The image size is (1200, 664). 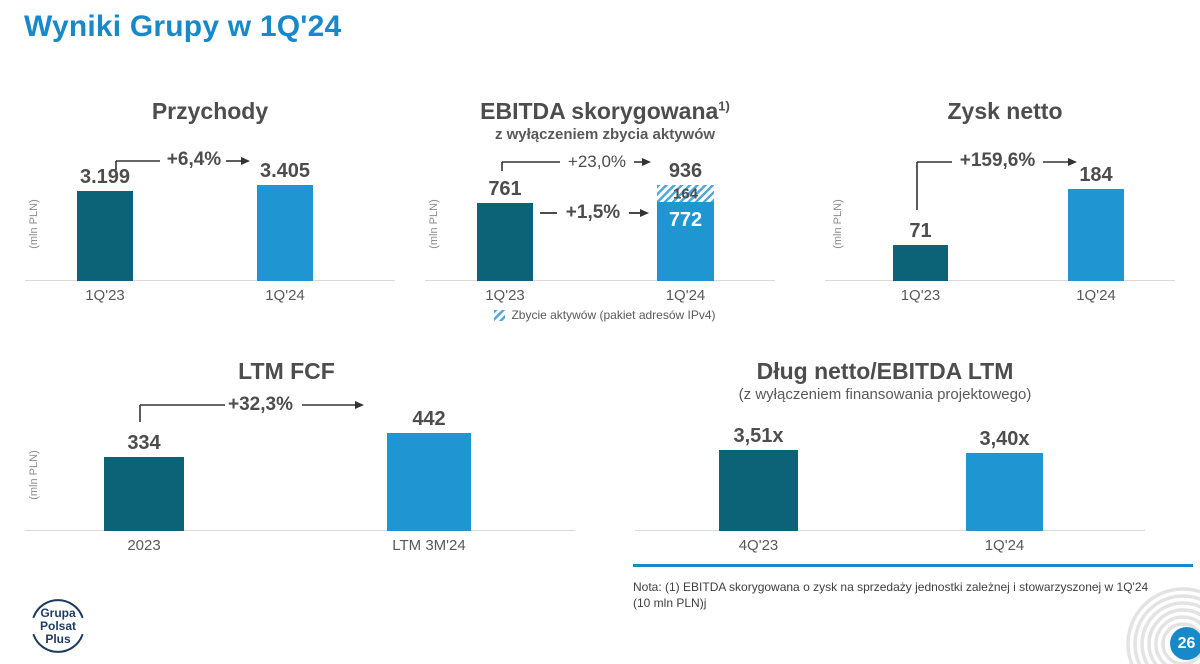 I want to click on bar-2023: 334 2023, so click(x=144, y=493).